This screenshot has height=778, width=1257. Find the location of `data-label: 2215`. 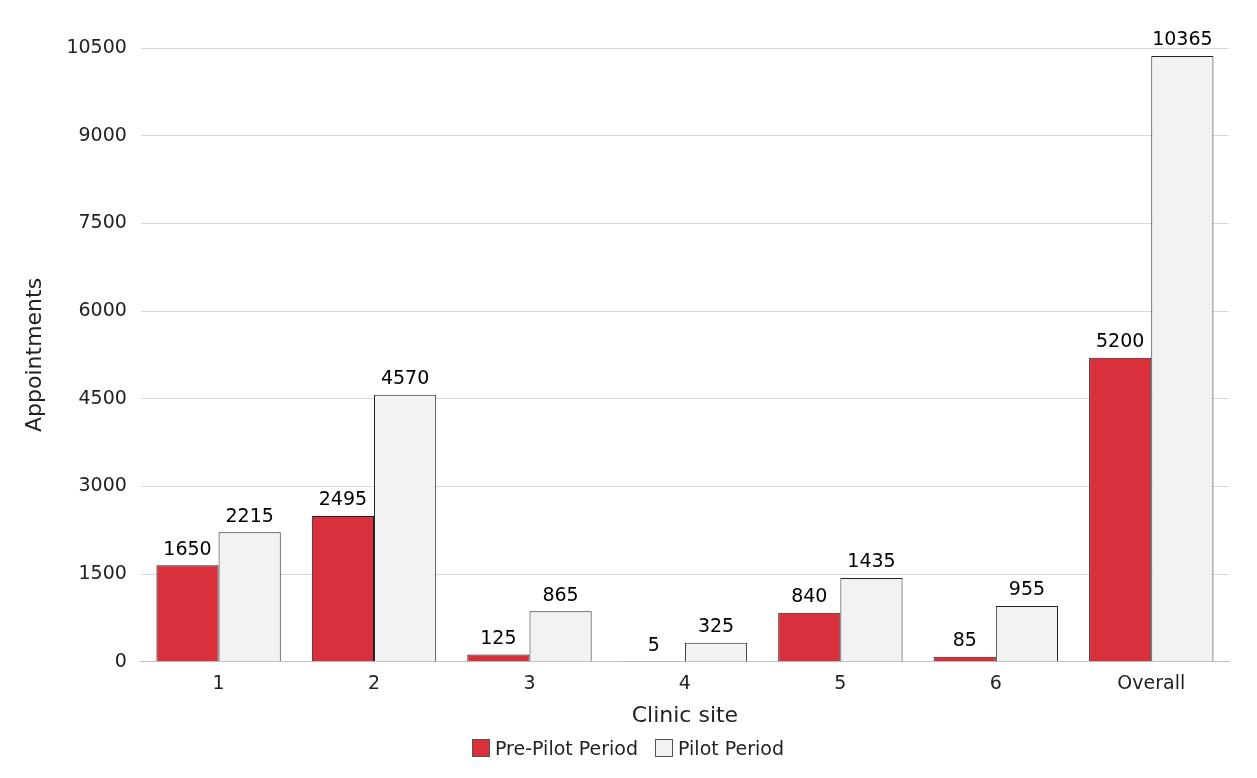

data-label: 2215 is located at coordinates (249, 514).